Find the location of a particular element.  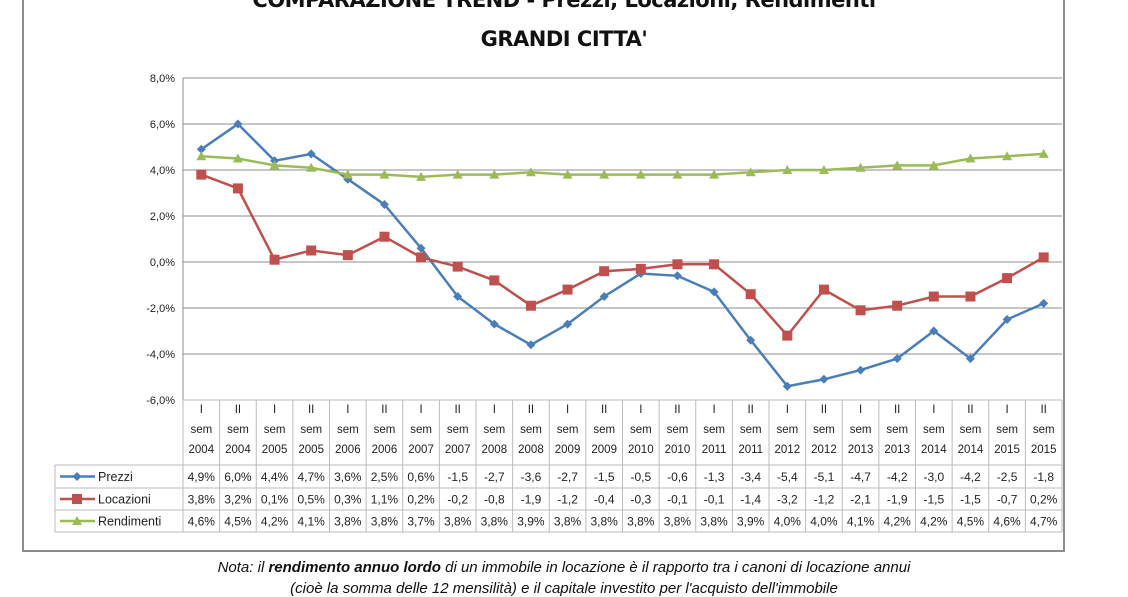

data-label-prezzi: -3,0 is located at coordinates (933, 477).